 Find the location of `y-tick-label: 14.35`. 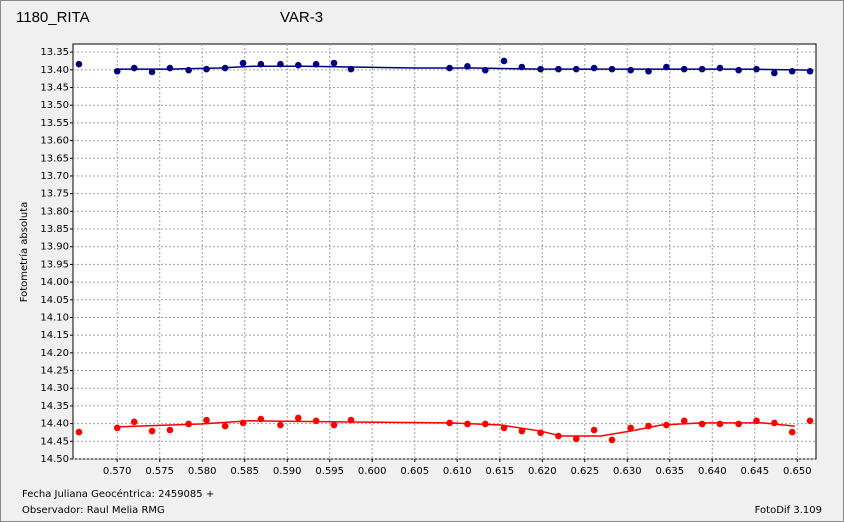

y-tick-label: 14.35 is located at coordinates (54, 406).